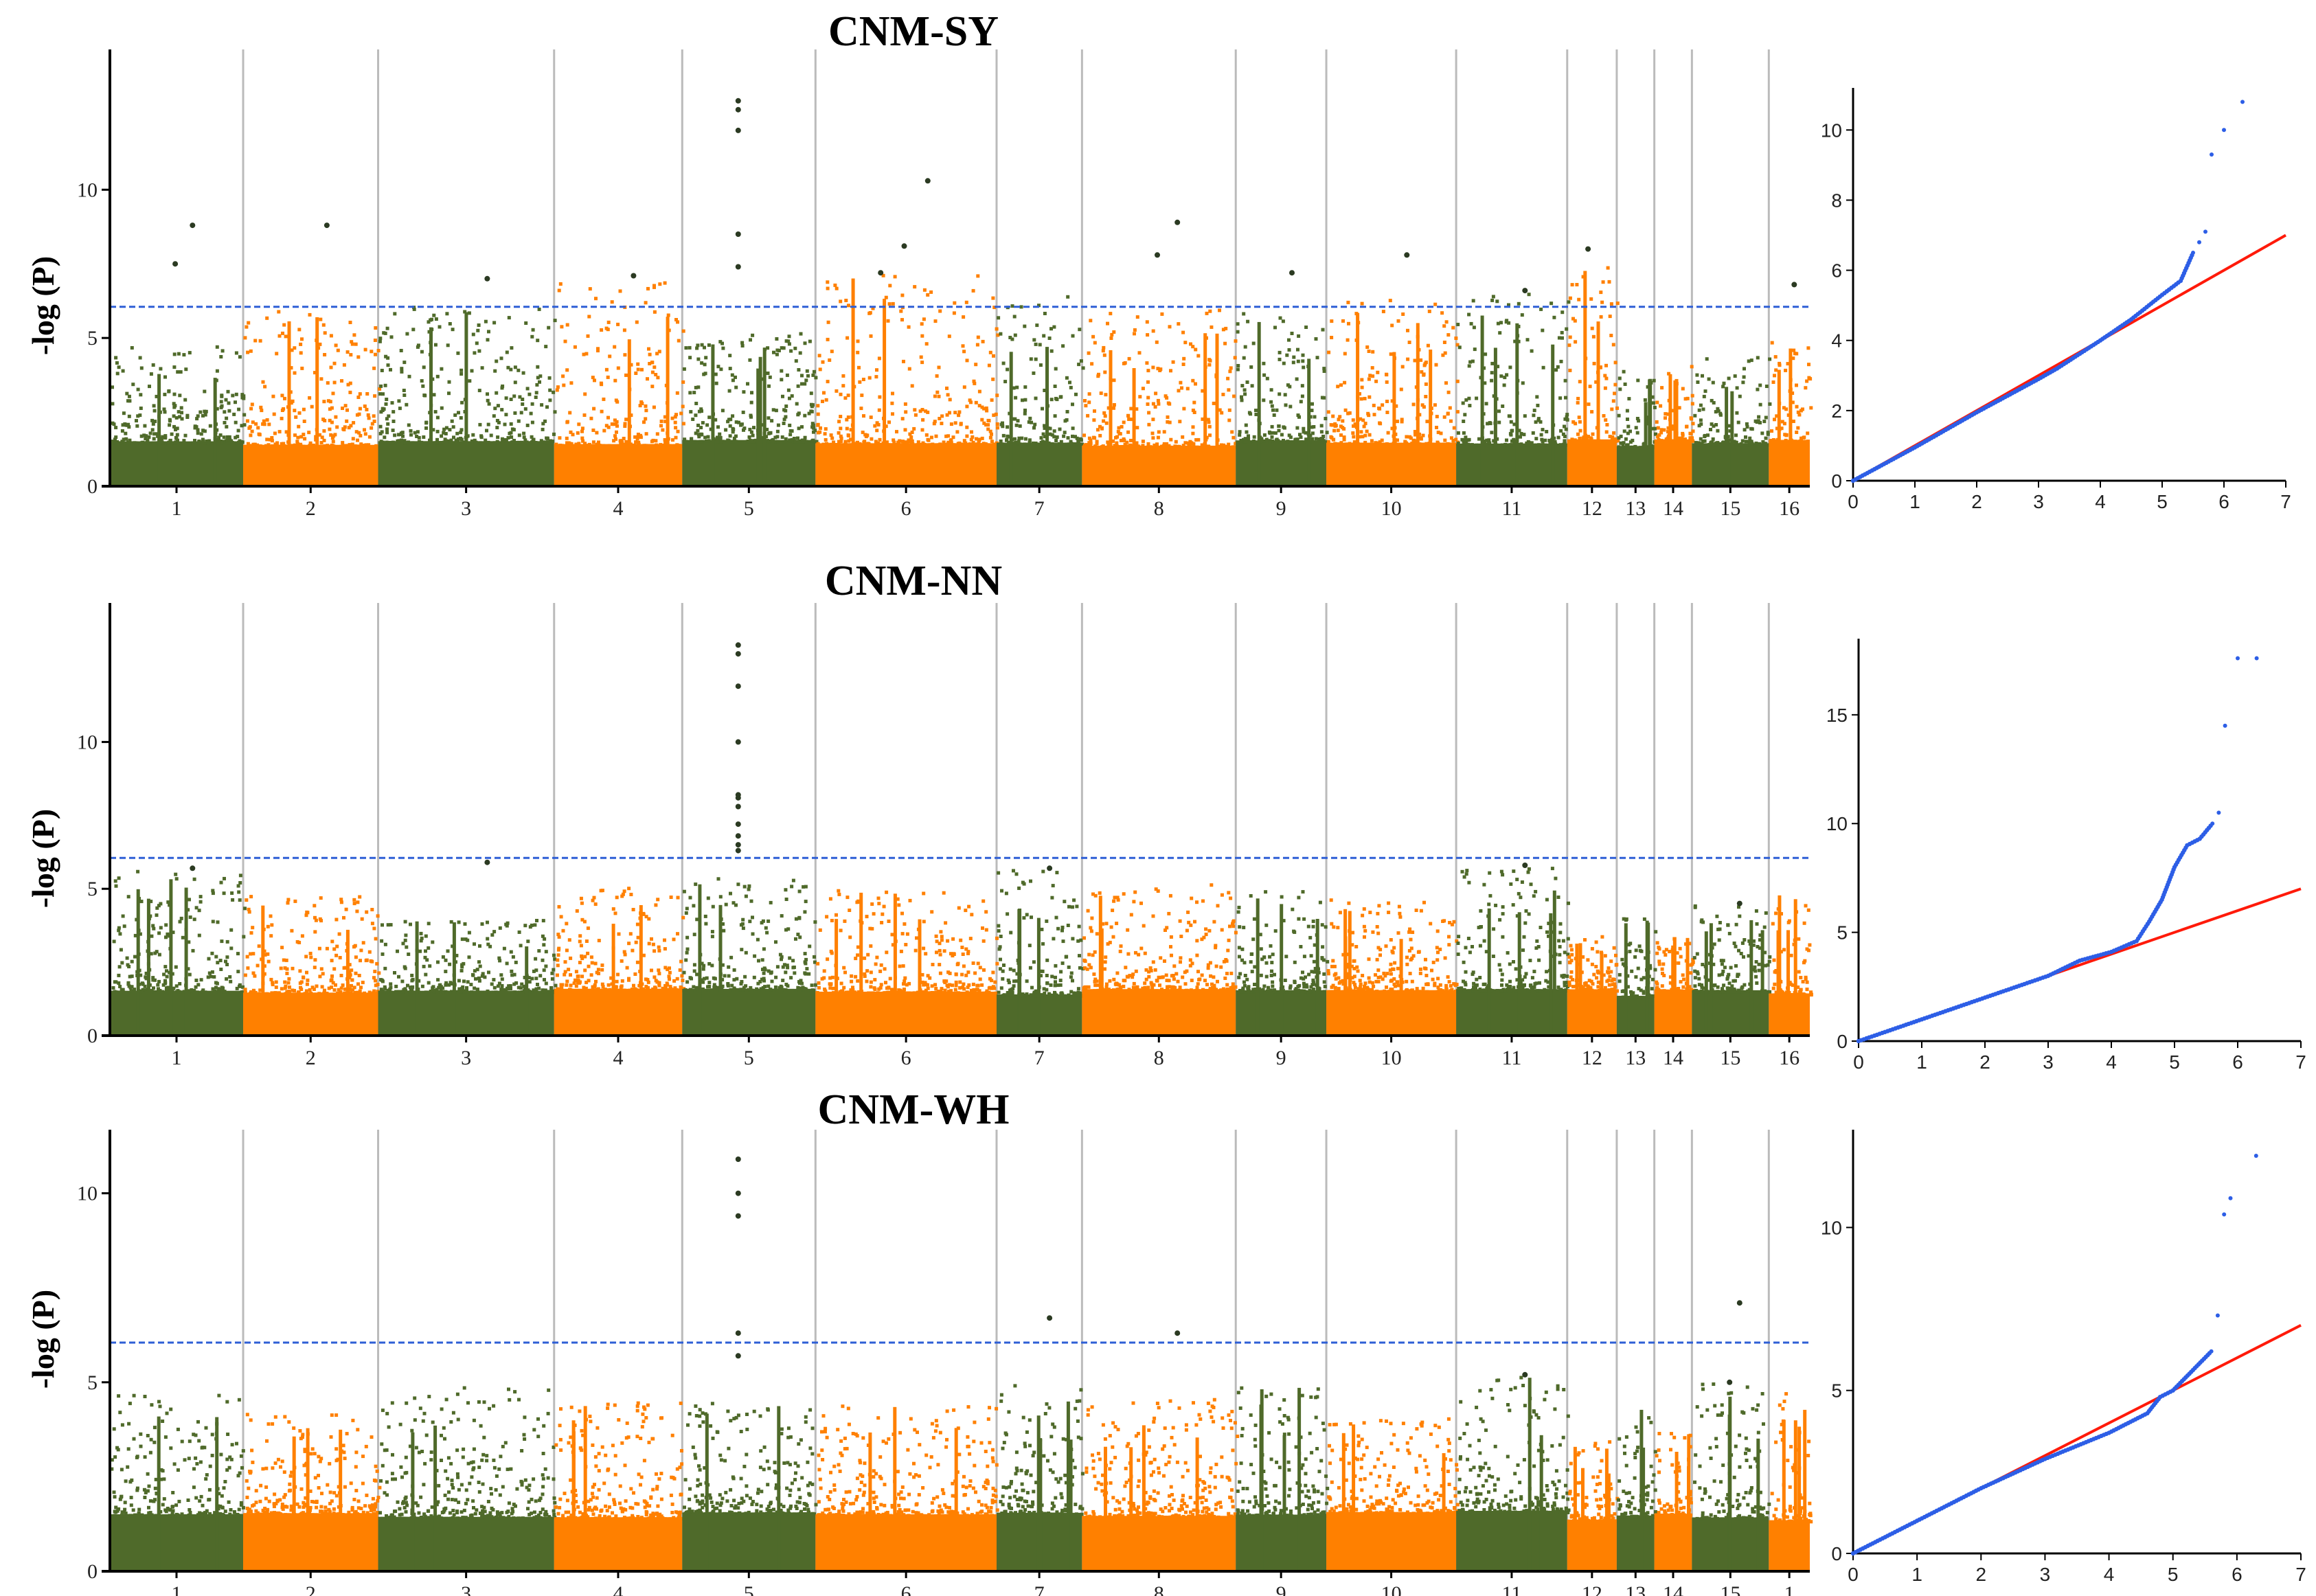 Image resolution: width=2316 pixels, height=1596 pixels. Describe the element at coordinates (738, 101) in the screenshot. I see `significant-snp` at that location.